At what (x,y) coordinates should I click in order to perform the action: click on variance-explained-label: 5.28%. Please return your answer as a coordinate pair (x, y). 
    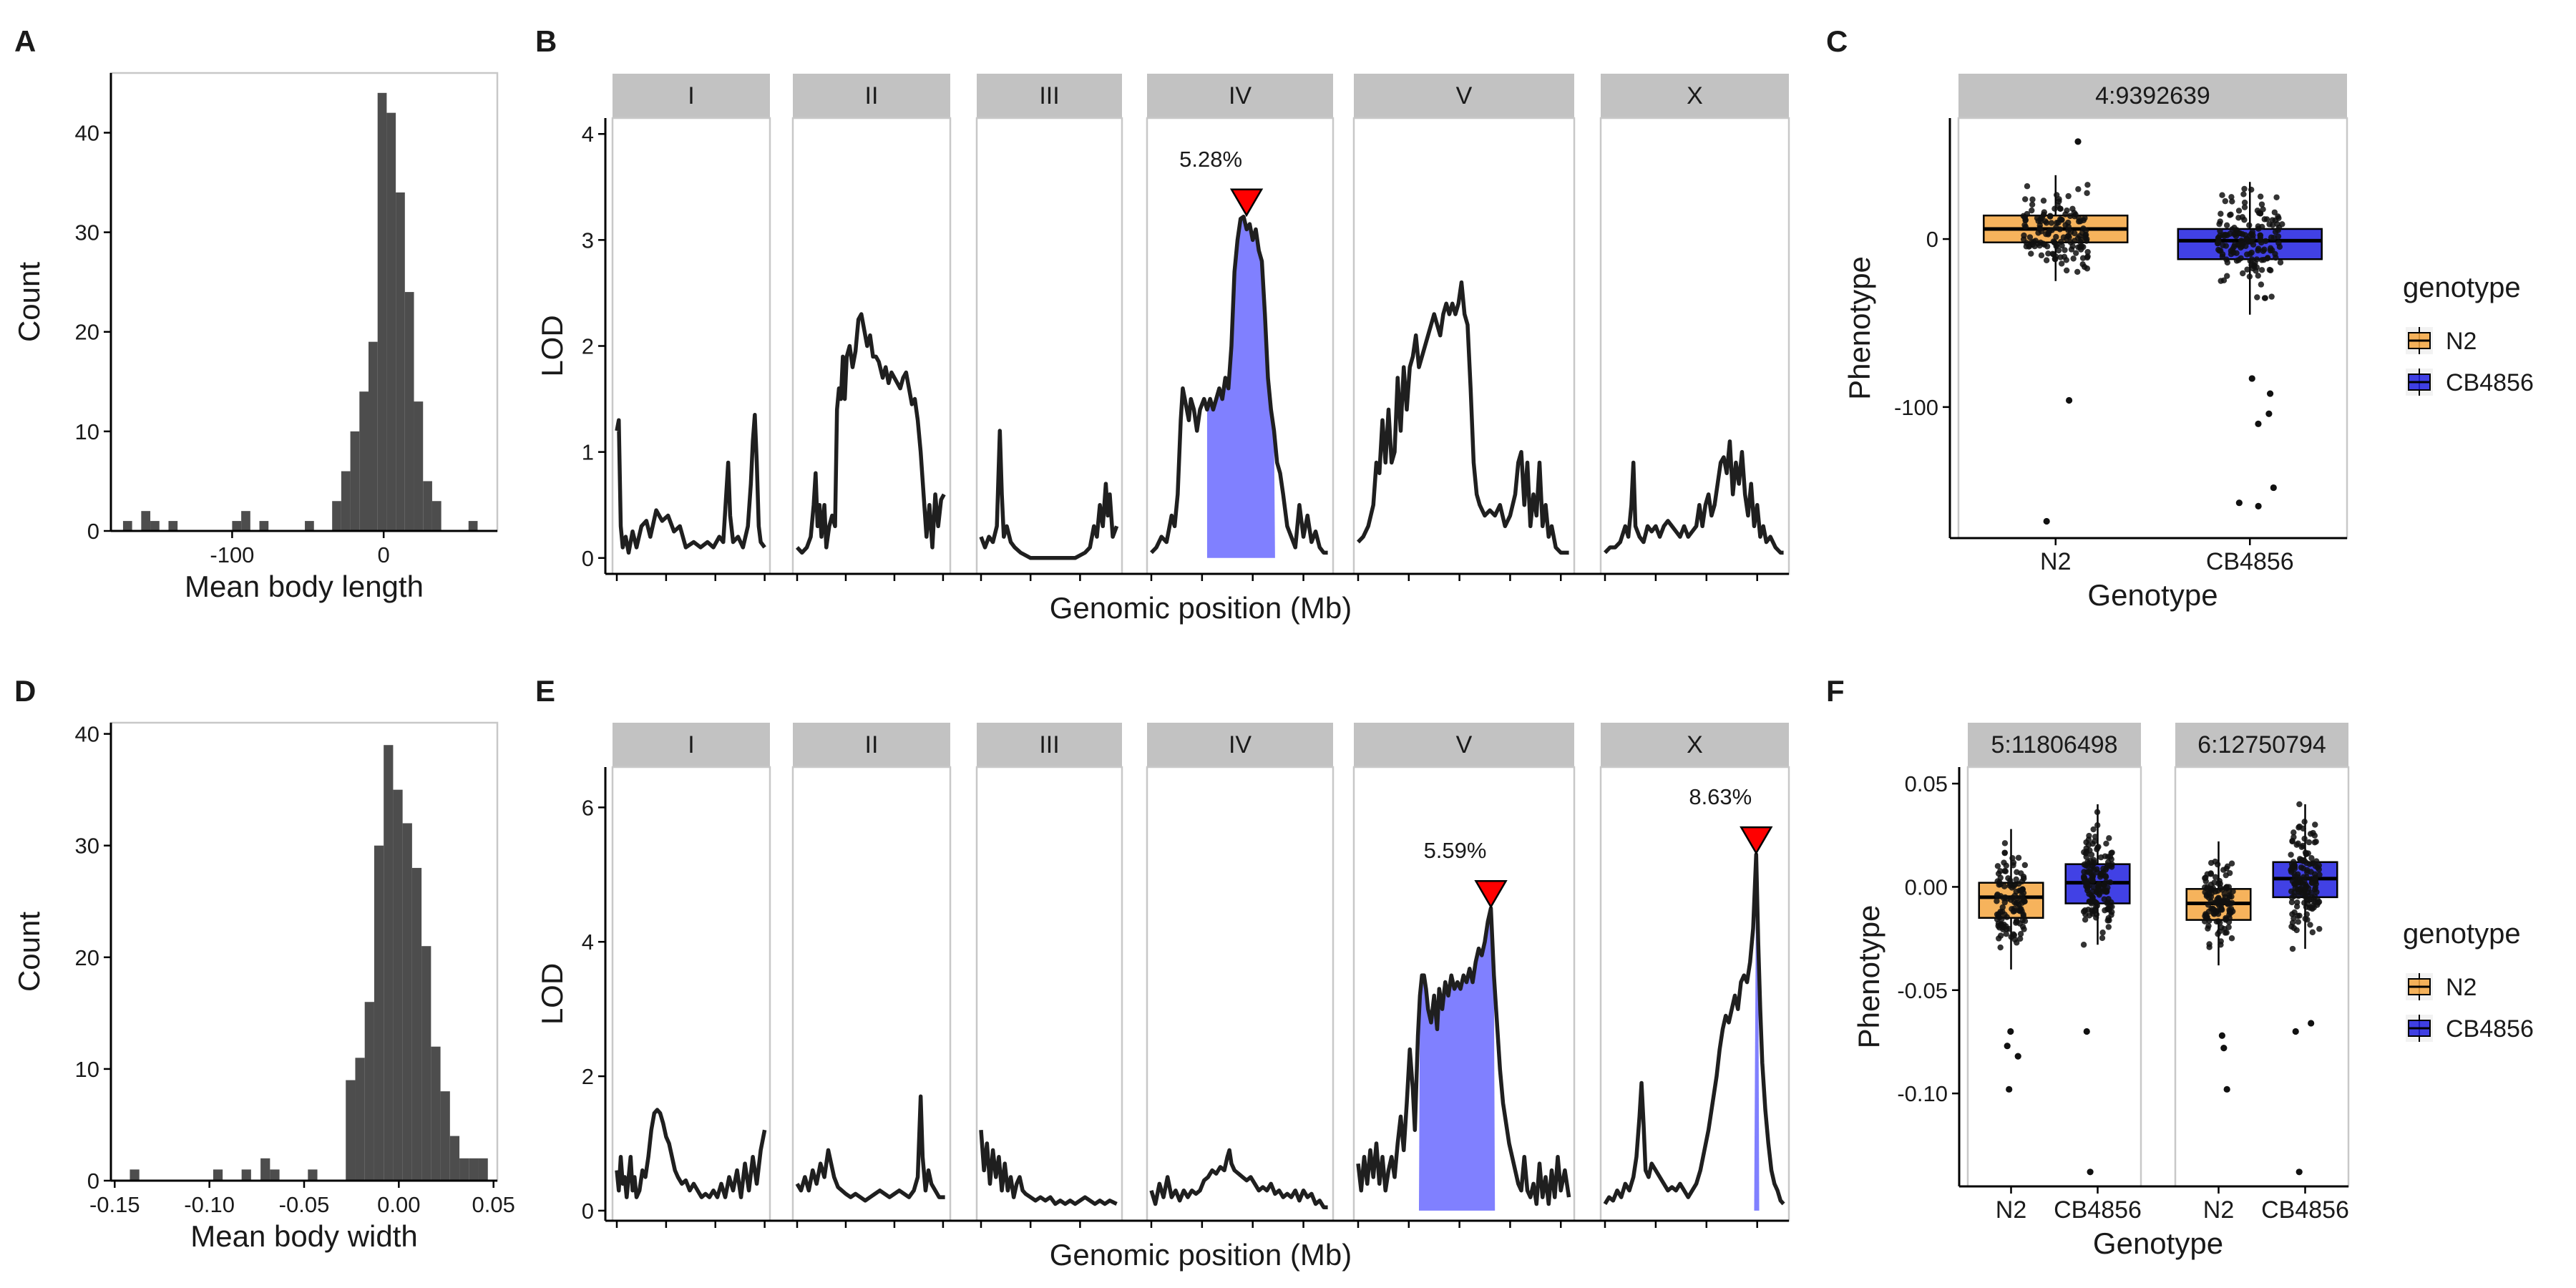
    Looking at the image, I should click on (1210, 159).